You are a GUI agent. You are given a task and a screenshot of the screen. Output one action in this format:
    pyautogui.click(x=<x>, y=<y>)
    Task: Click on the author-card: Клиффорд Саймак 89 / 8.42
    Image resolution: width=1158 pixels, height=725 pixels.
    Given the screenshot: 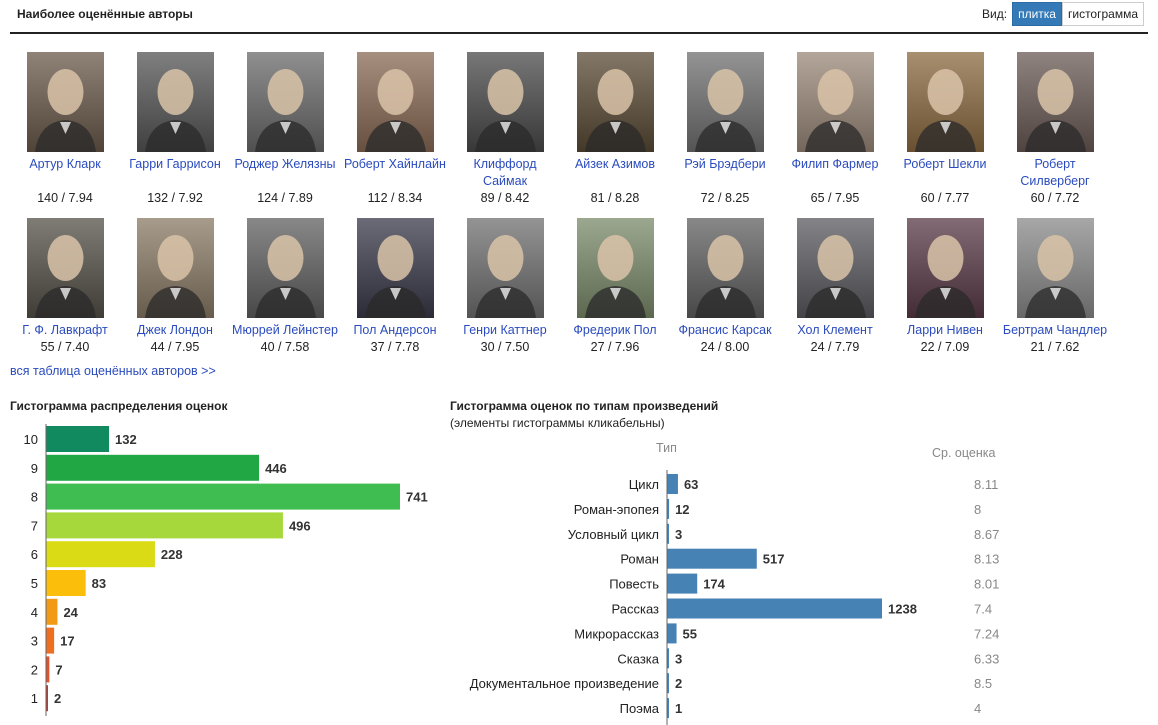 What is the action you would take?
    pyautogui.click(x=505, y=128)
    